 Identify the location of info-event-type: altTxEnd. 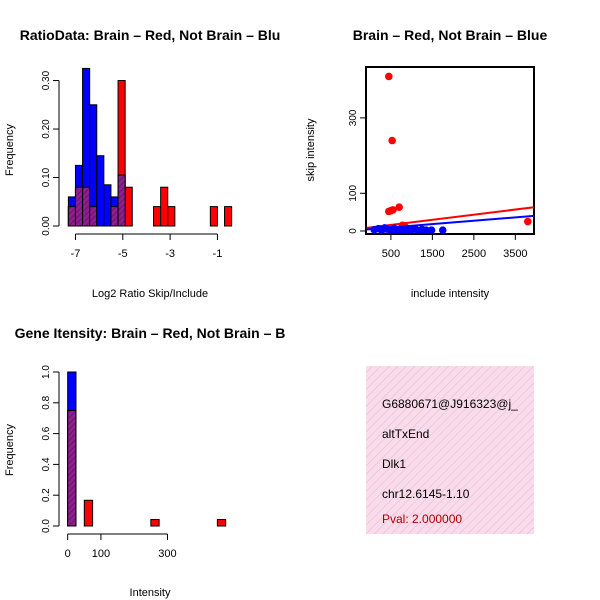
(405, 434).